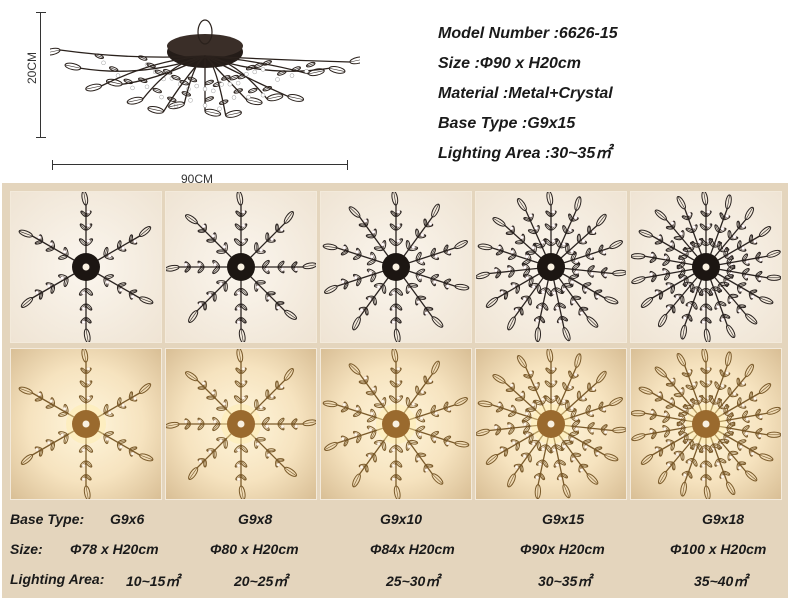  I want to click on height-dimension-line, so click(41, 75).